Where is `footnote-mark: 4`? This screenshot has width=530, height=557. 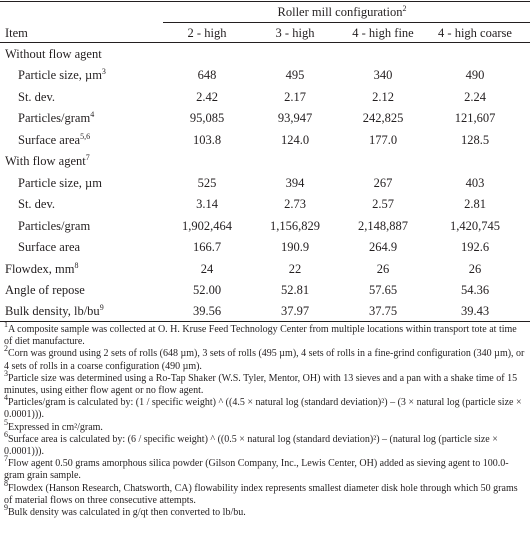 footnote-mark: 4 is located at coordinates (6, 398).